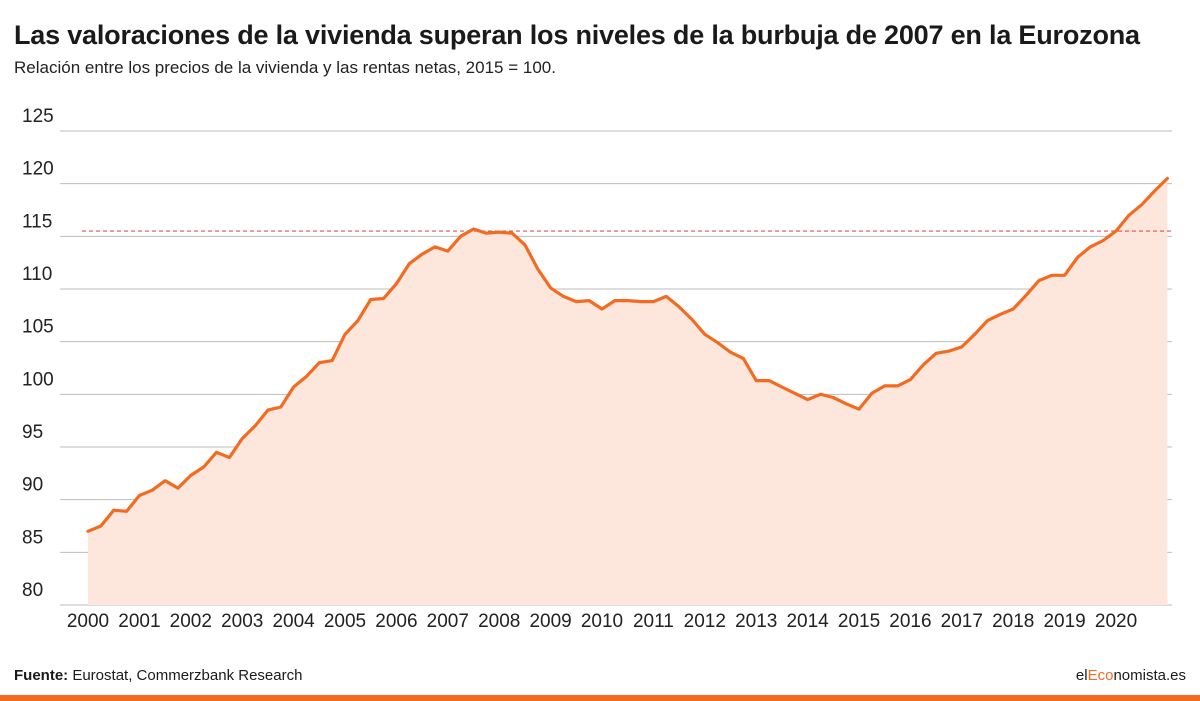 This screenshot has height=701, width=1200. What do you see at coordinates (1013, 621) in the screenshot?
I see `x-tick-label-2018: 2018` at bounding box center [1013, 621].